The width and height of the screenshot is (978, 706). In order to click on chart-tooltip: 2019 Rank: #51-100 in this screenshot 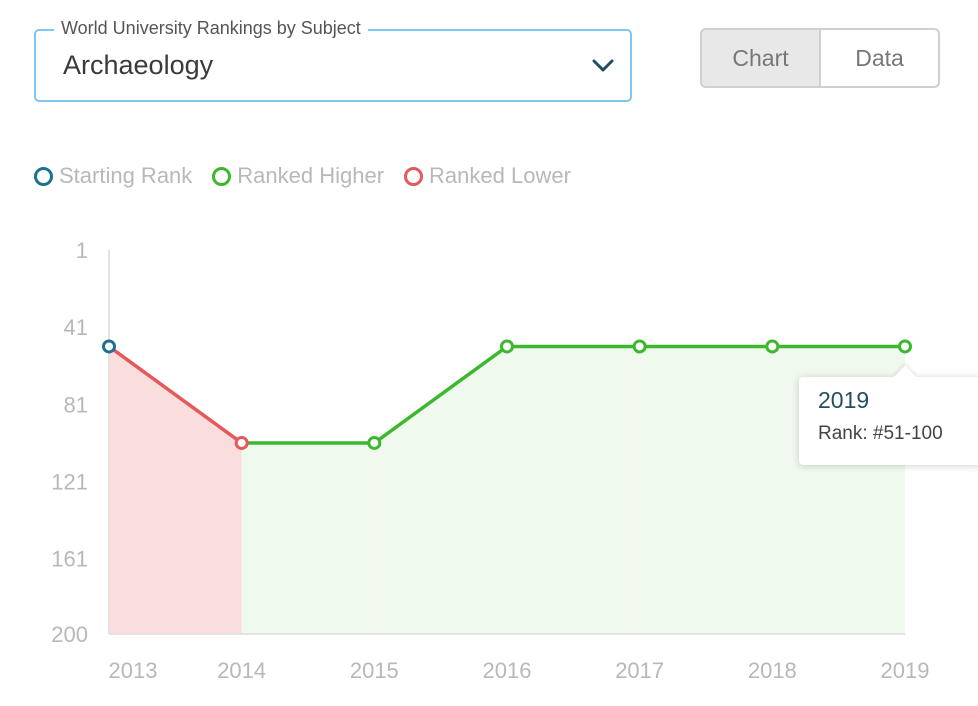, I will do `click(888, 415)`.